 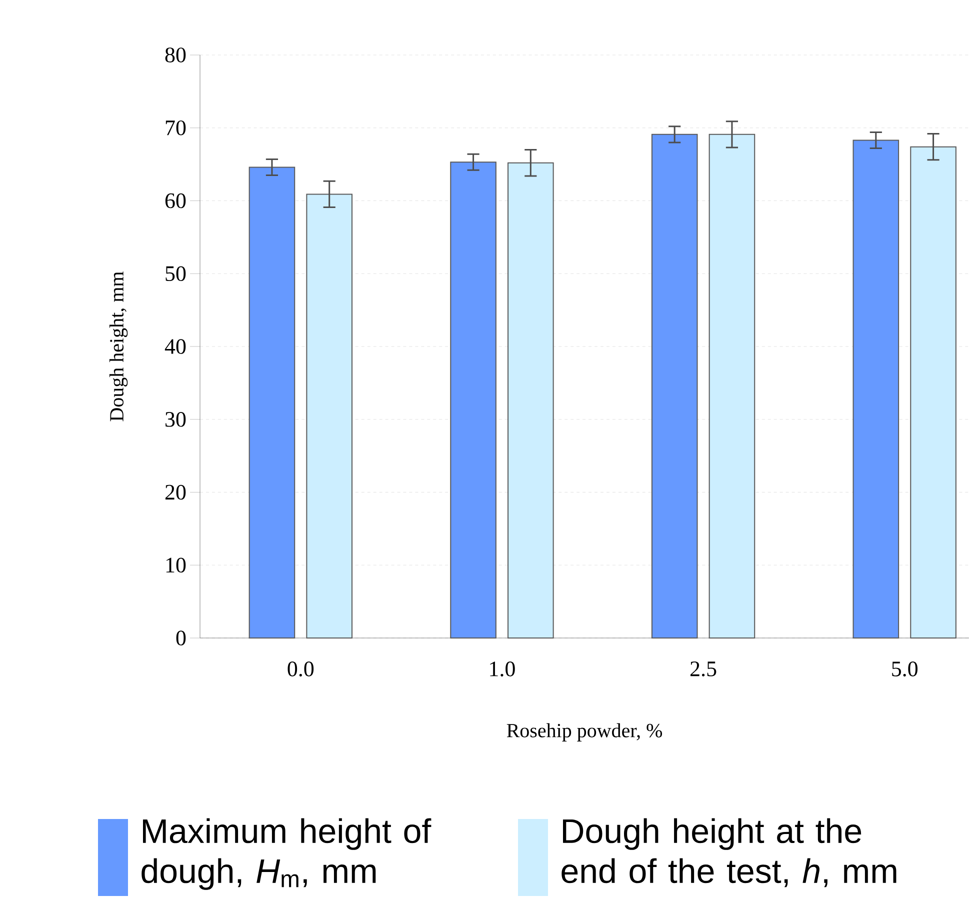 I want to click on y-tick-label: 0, so click(x=181, y=638).